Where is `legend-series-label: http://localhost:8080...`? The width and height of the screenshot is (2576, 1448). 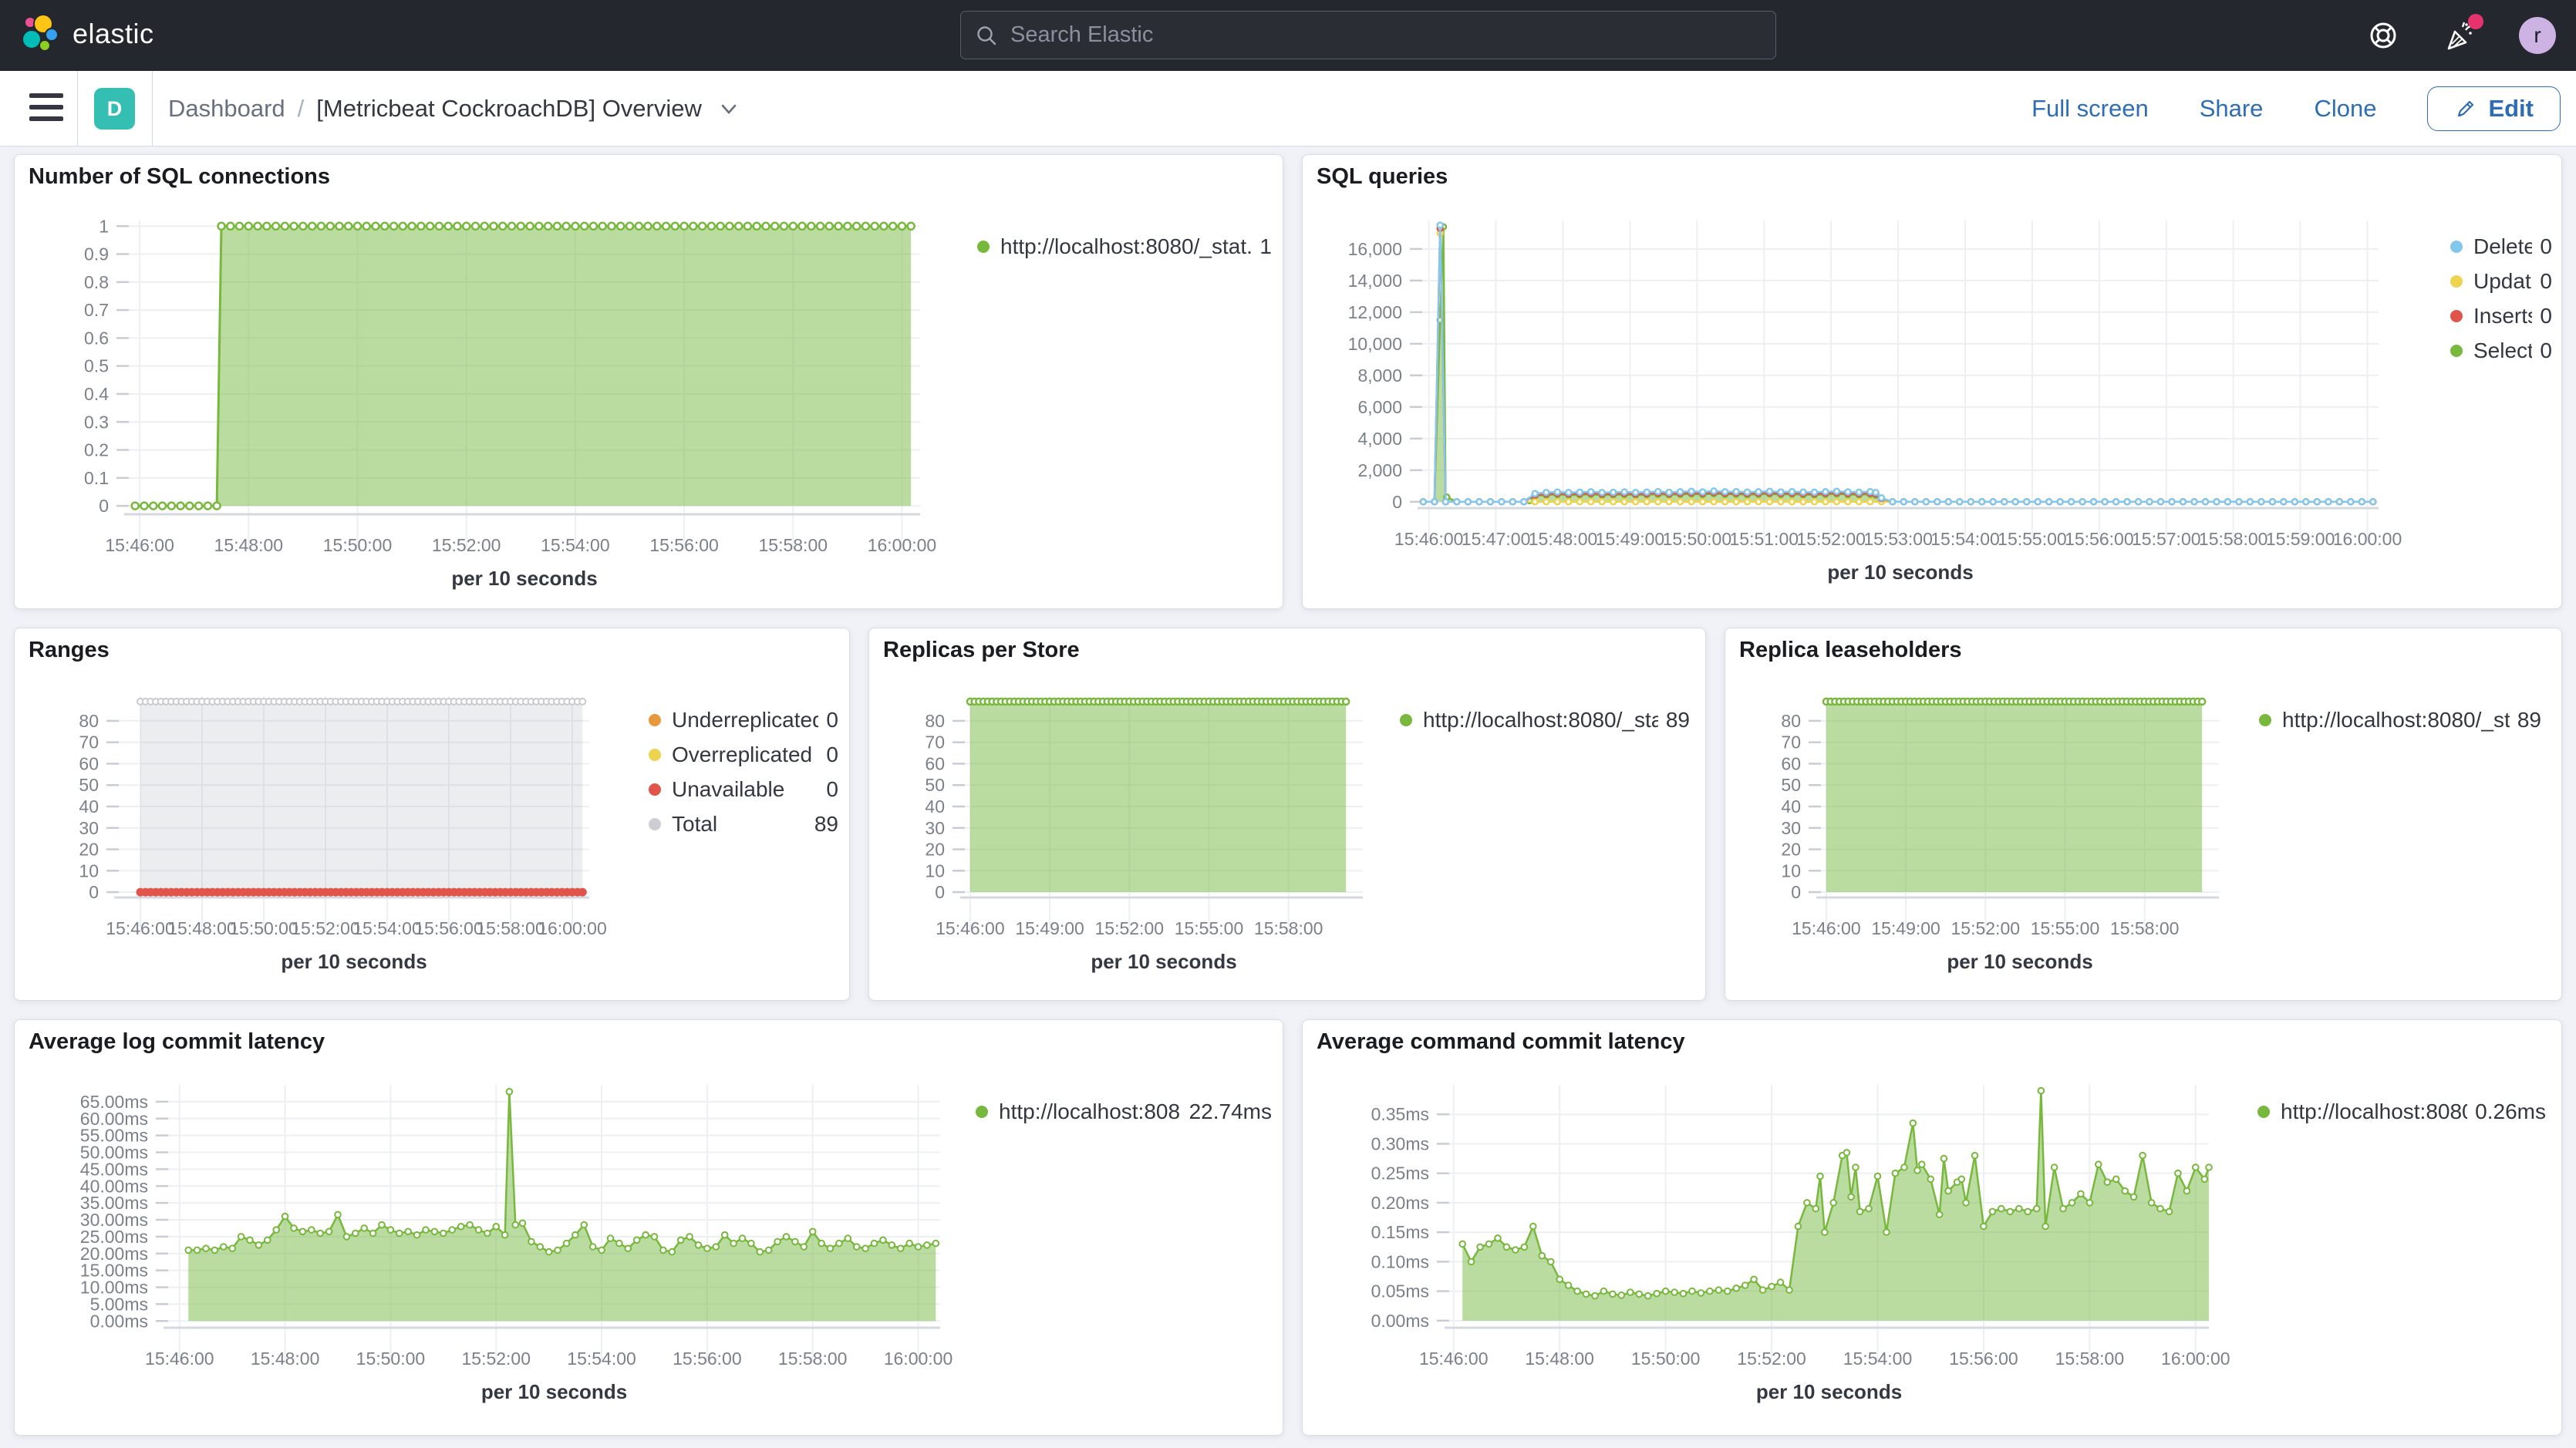 legend-series-label: http://localhost:8080... is located at coordinates (2374, 1111).